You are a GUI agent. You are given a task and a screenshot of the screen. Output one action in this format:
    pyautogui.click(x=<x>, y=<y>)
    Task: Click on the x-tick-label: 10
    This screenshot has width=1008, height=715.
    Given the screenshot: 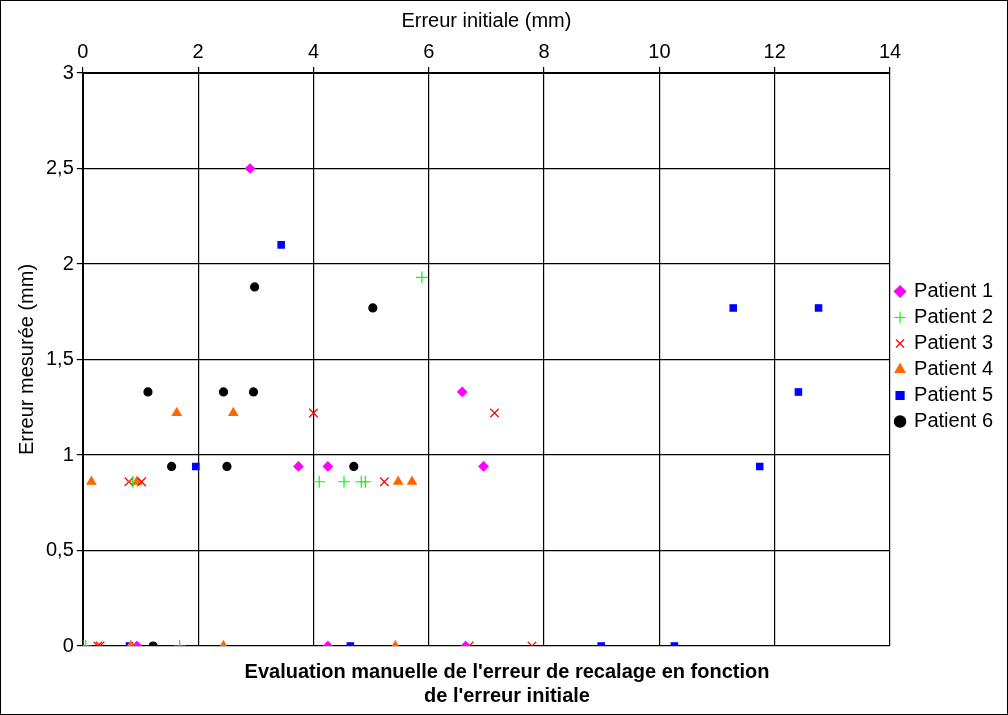 What is the action you would take?
    pyautogui.click(x=659, y=50)
    